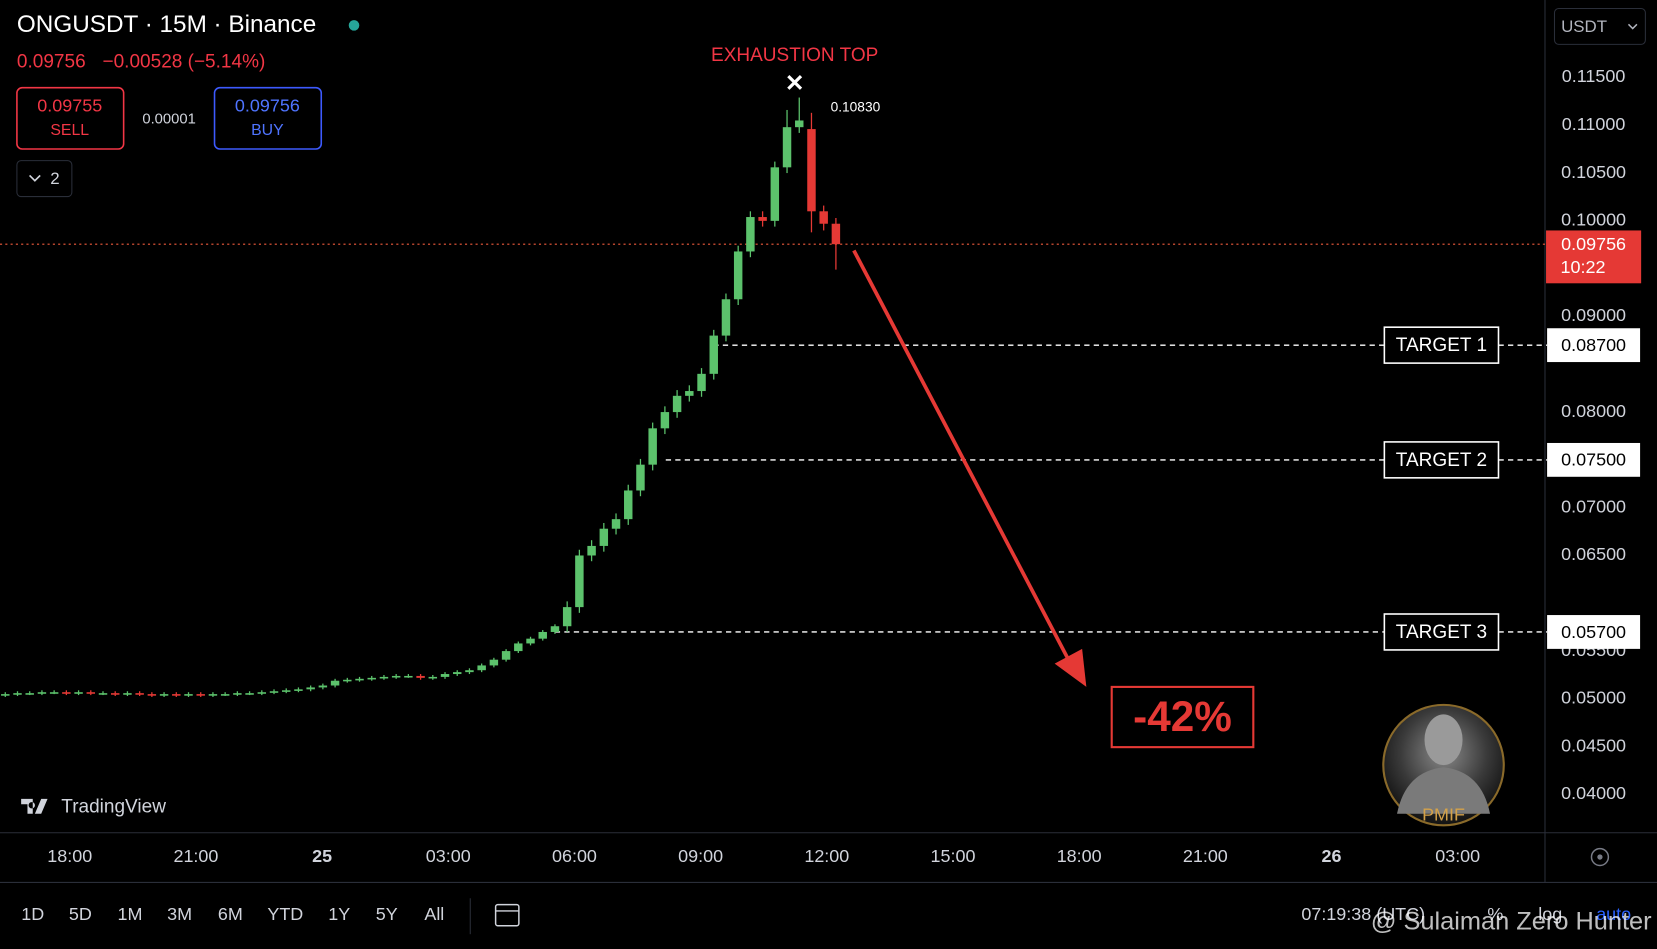  What do you see at coordinates (1593, 220) in the screenshot?
I see `y-tick-label: 0.10000` at bounding box center [1593, 220].